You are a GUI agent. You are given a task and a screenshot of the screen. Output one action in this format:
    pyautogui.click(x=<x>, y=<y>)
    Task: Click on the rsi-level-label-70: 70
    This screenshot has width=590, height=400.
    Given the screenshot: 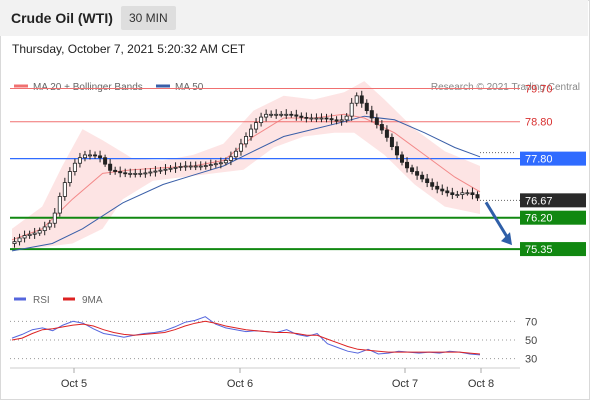 What is the action you would take?
    pyautogui.click(x=531, y=322)
    